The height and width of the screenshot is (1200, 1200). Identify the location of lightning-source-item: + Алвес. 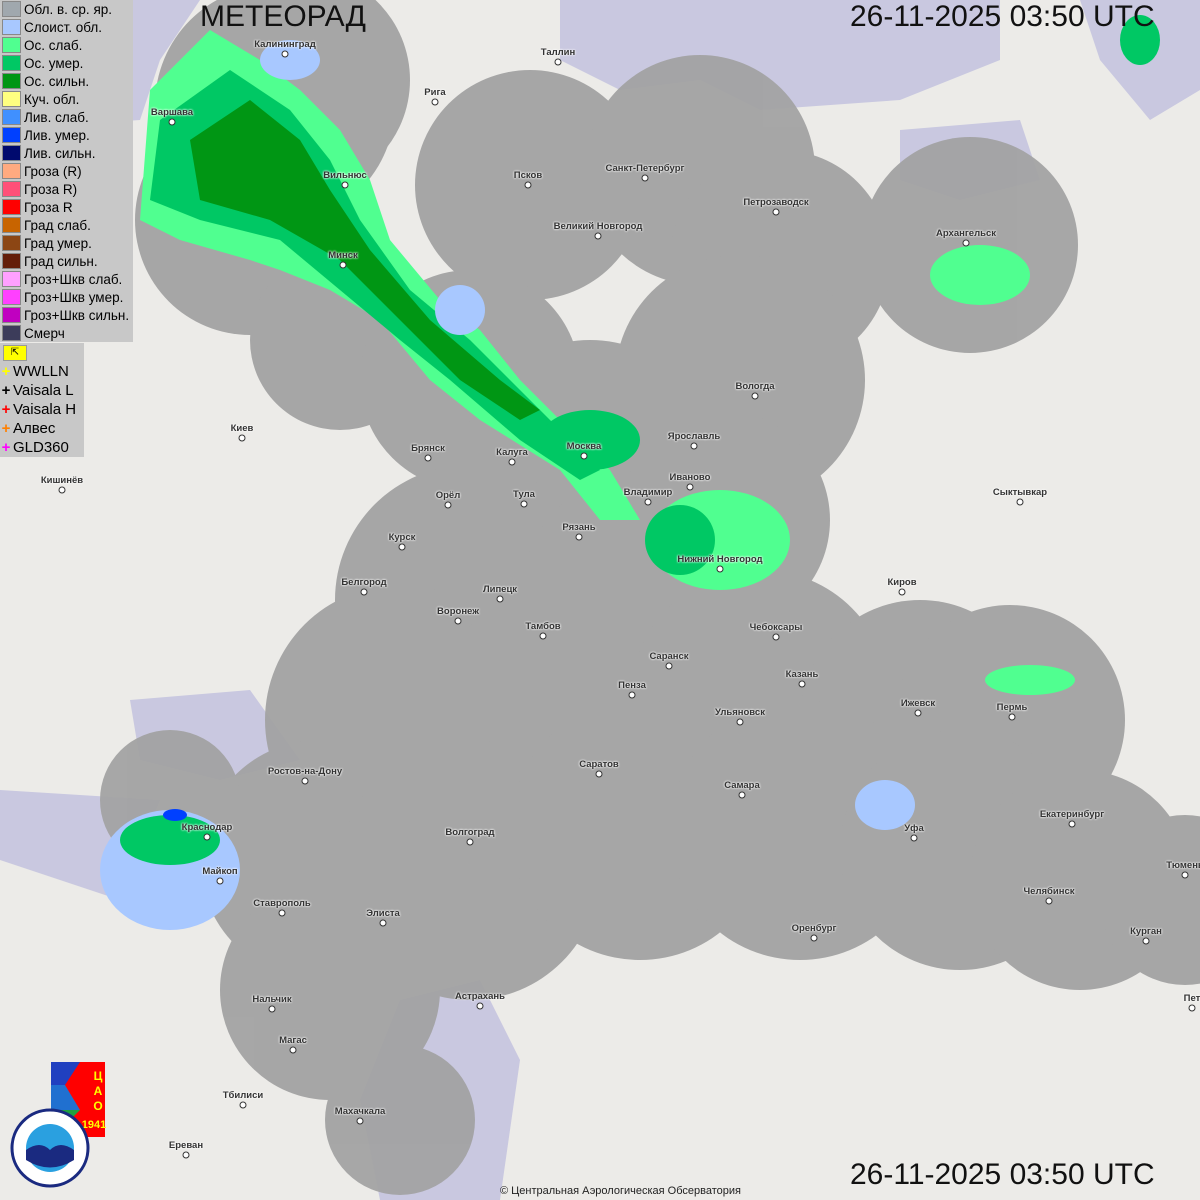
(42, 428).